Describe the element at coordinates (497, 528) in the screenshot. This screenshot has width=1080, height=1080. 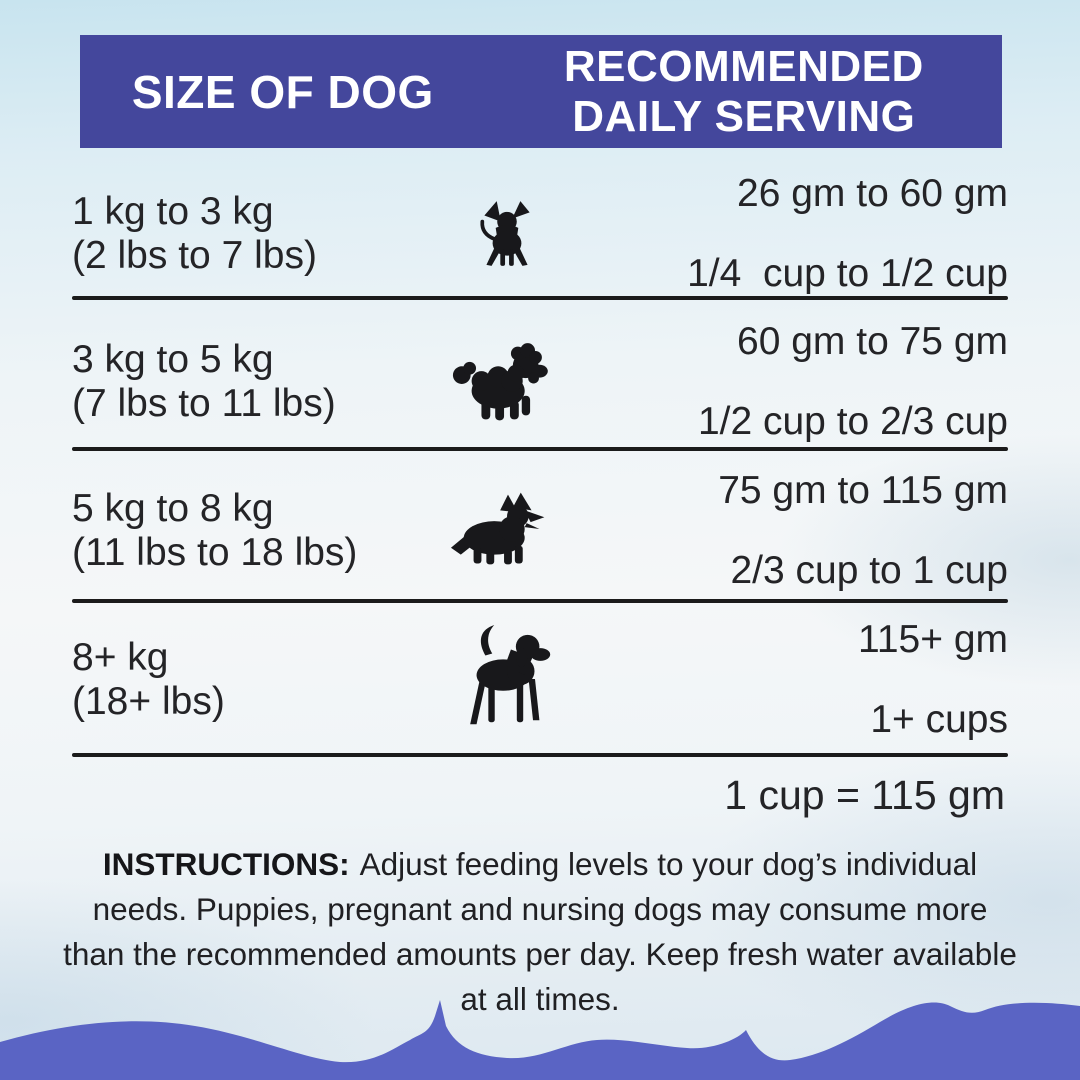
I see `corgi-silhouette` at that location.